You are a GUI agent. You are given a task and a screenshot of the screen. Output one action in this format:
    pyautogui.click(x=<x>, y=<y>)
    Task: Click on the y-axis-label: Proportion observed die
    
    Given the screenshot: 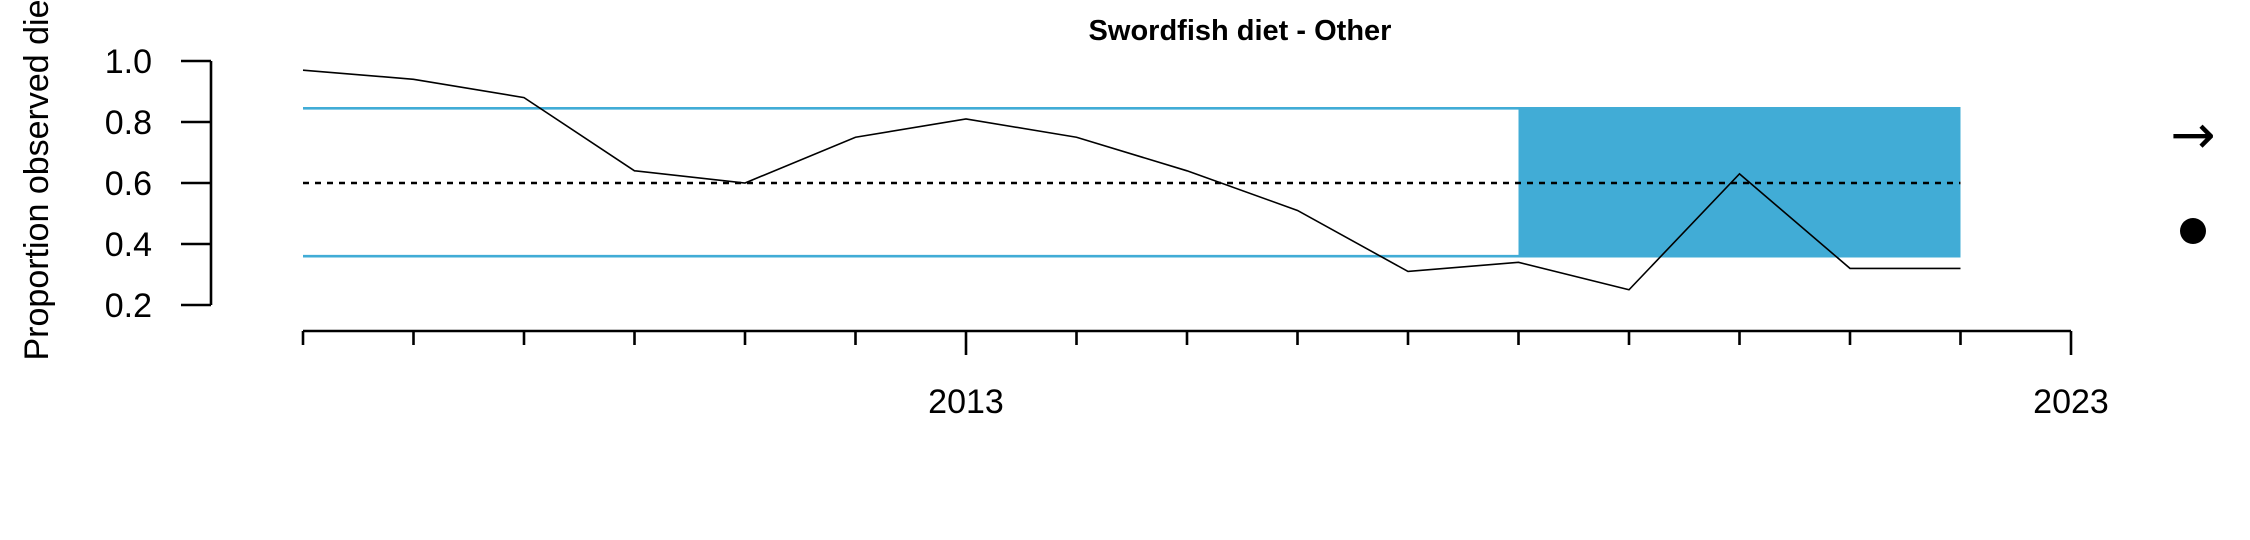 What is the action you would take?
    pyautogui.click(x=37, y=180)
    